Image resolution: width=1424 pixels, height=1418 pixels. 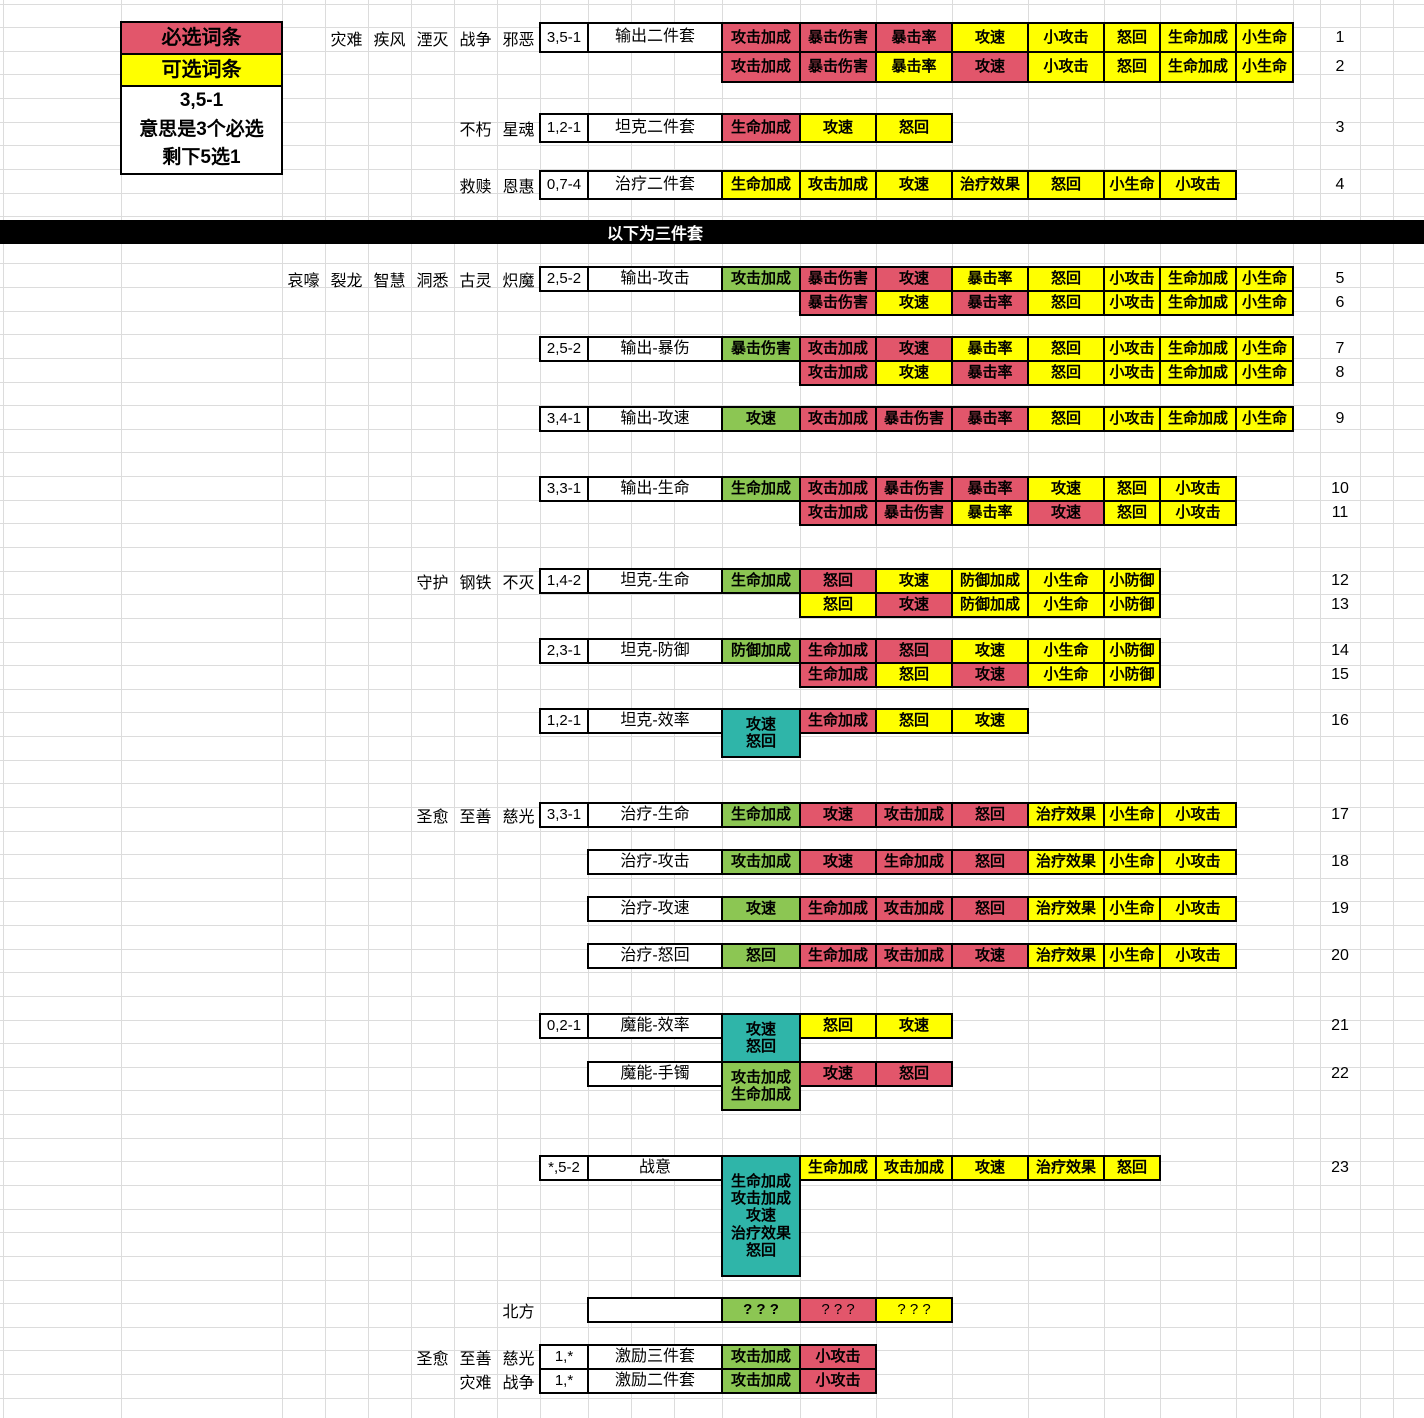 I want to click on combo-count-cell: 1,4-2, so click(x=564, y=581).